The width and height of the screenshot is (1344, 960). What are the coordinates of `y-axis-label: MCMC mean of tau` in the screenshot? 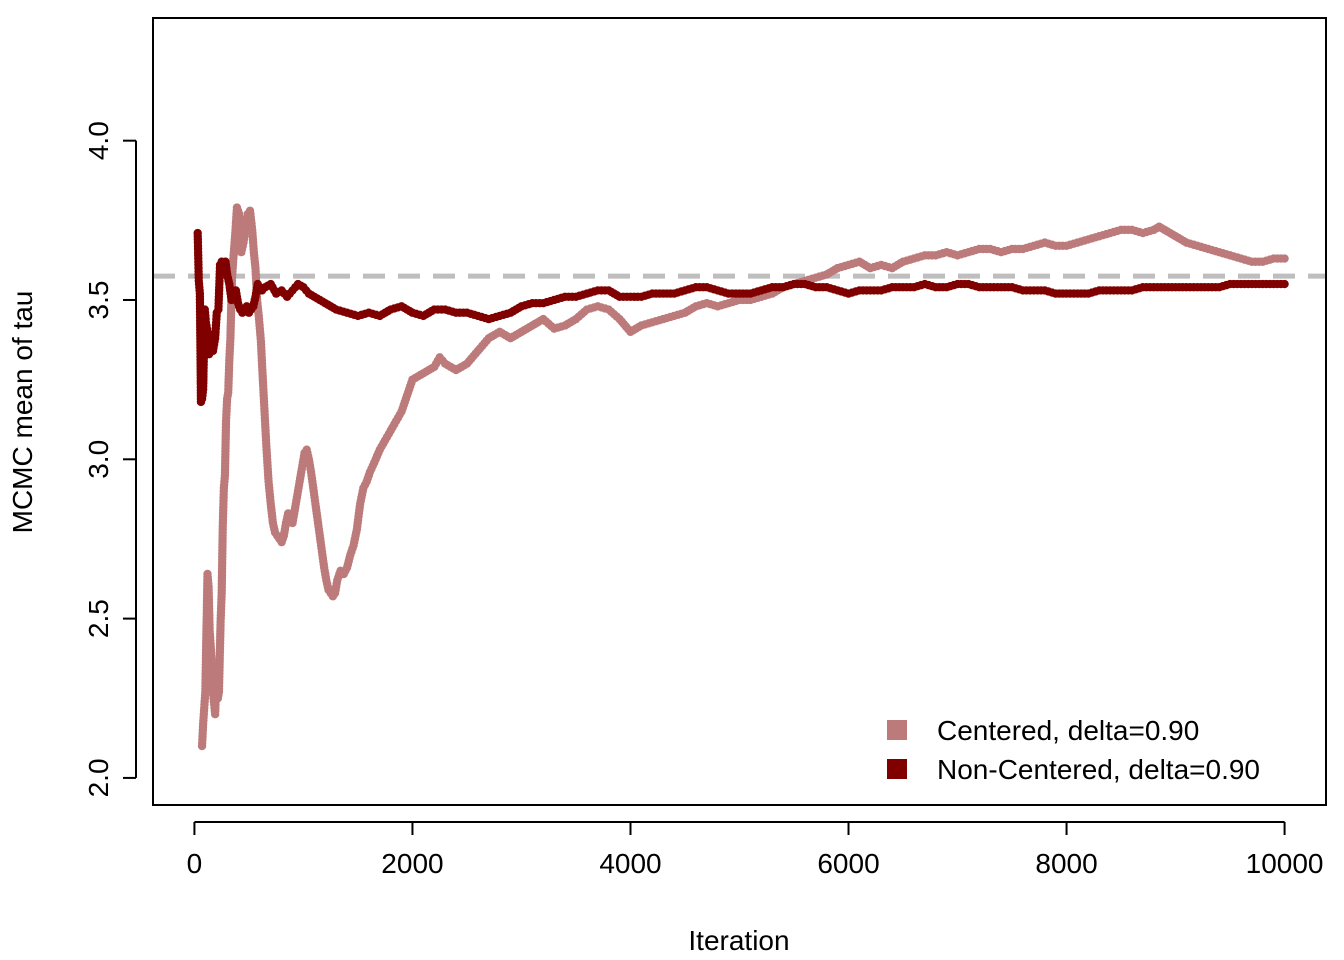 It's located at (22, 412).